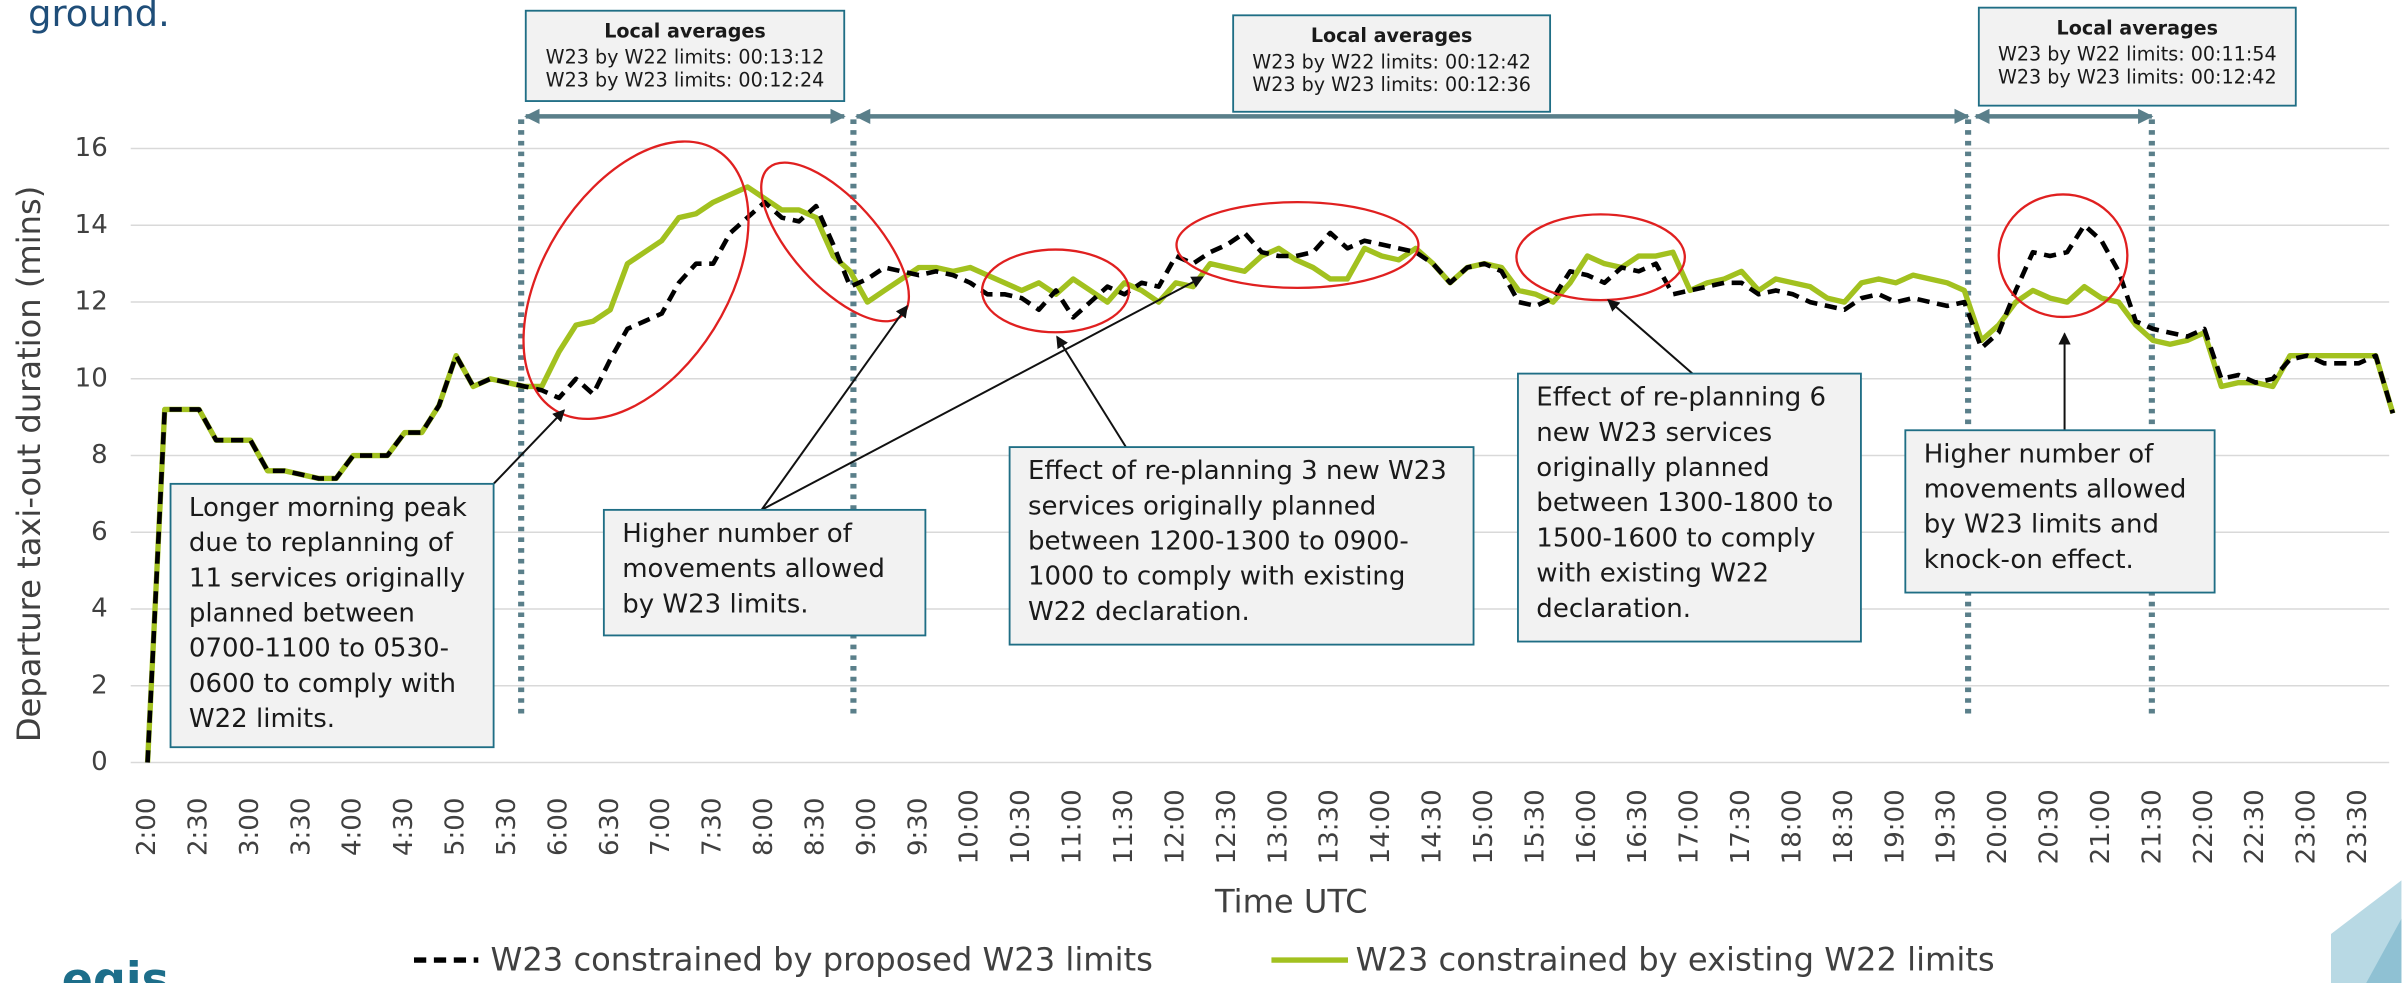  Describe the element at coordinates (1535, 826) in the screenshot. I see `x-tick-label: 15:30` at that location.